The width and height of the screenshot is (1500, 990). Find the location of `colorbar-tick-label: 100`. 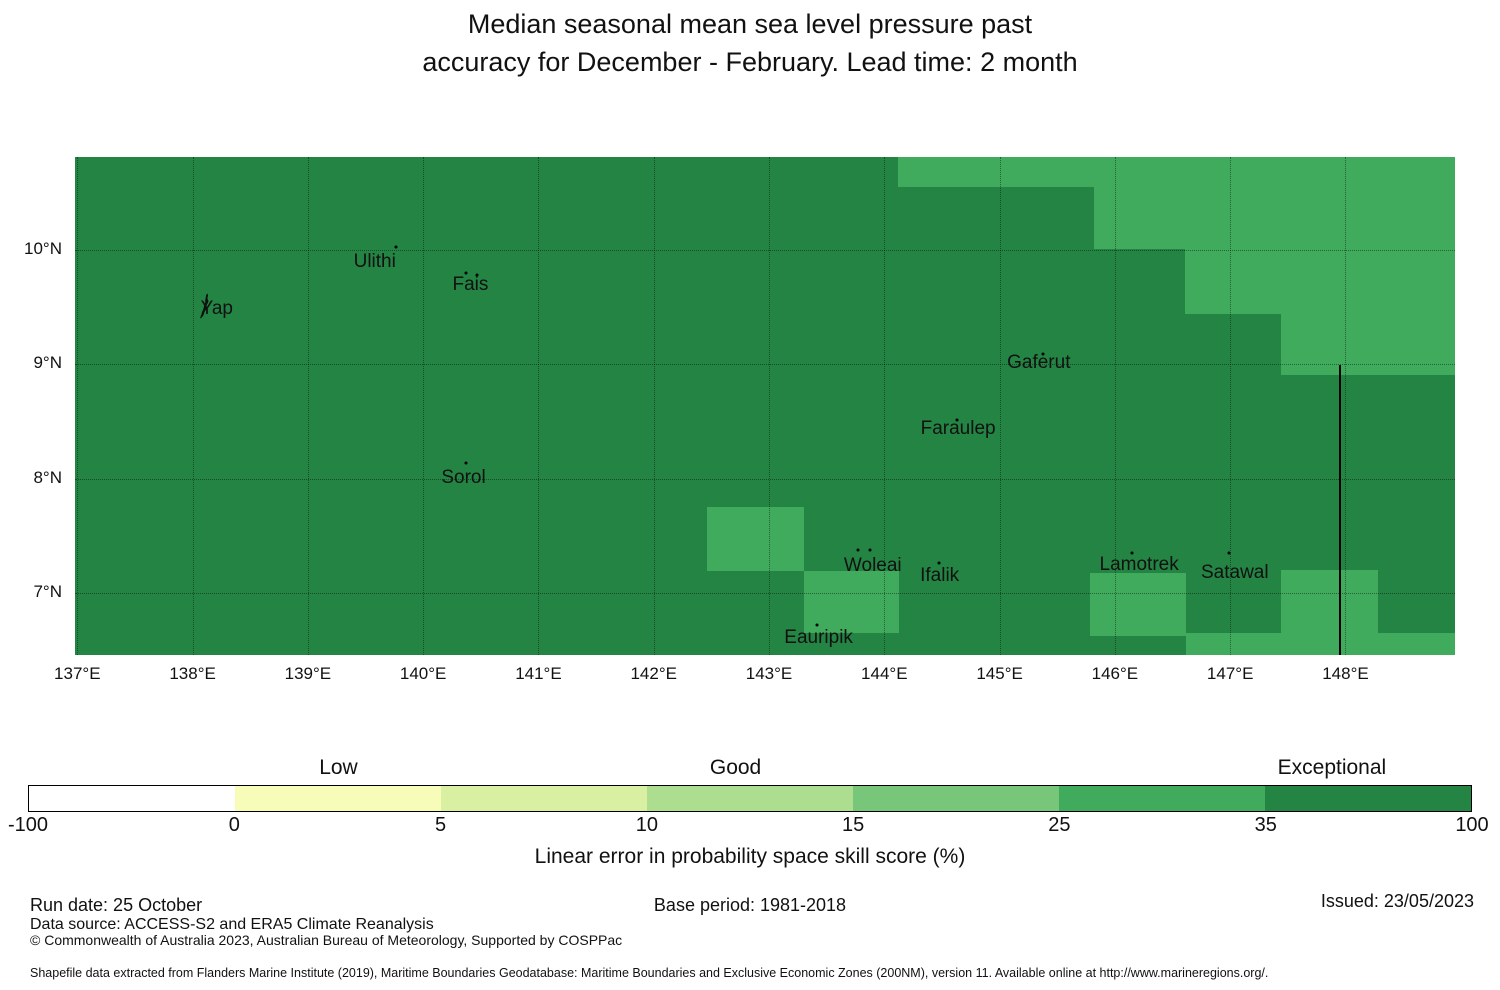

colorbar-tick-label: 100 is located at coordinates (1472, 825).